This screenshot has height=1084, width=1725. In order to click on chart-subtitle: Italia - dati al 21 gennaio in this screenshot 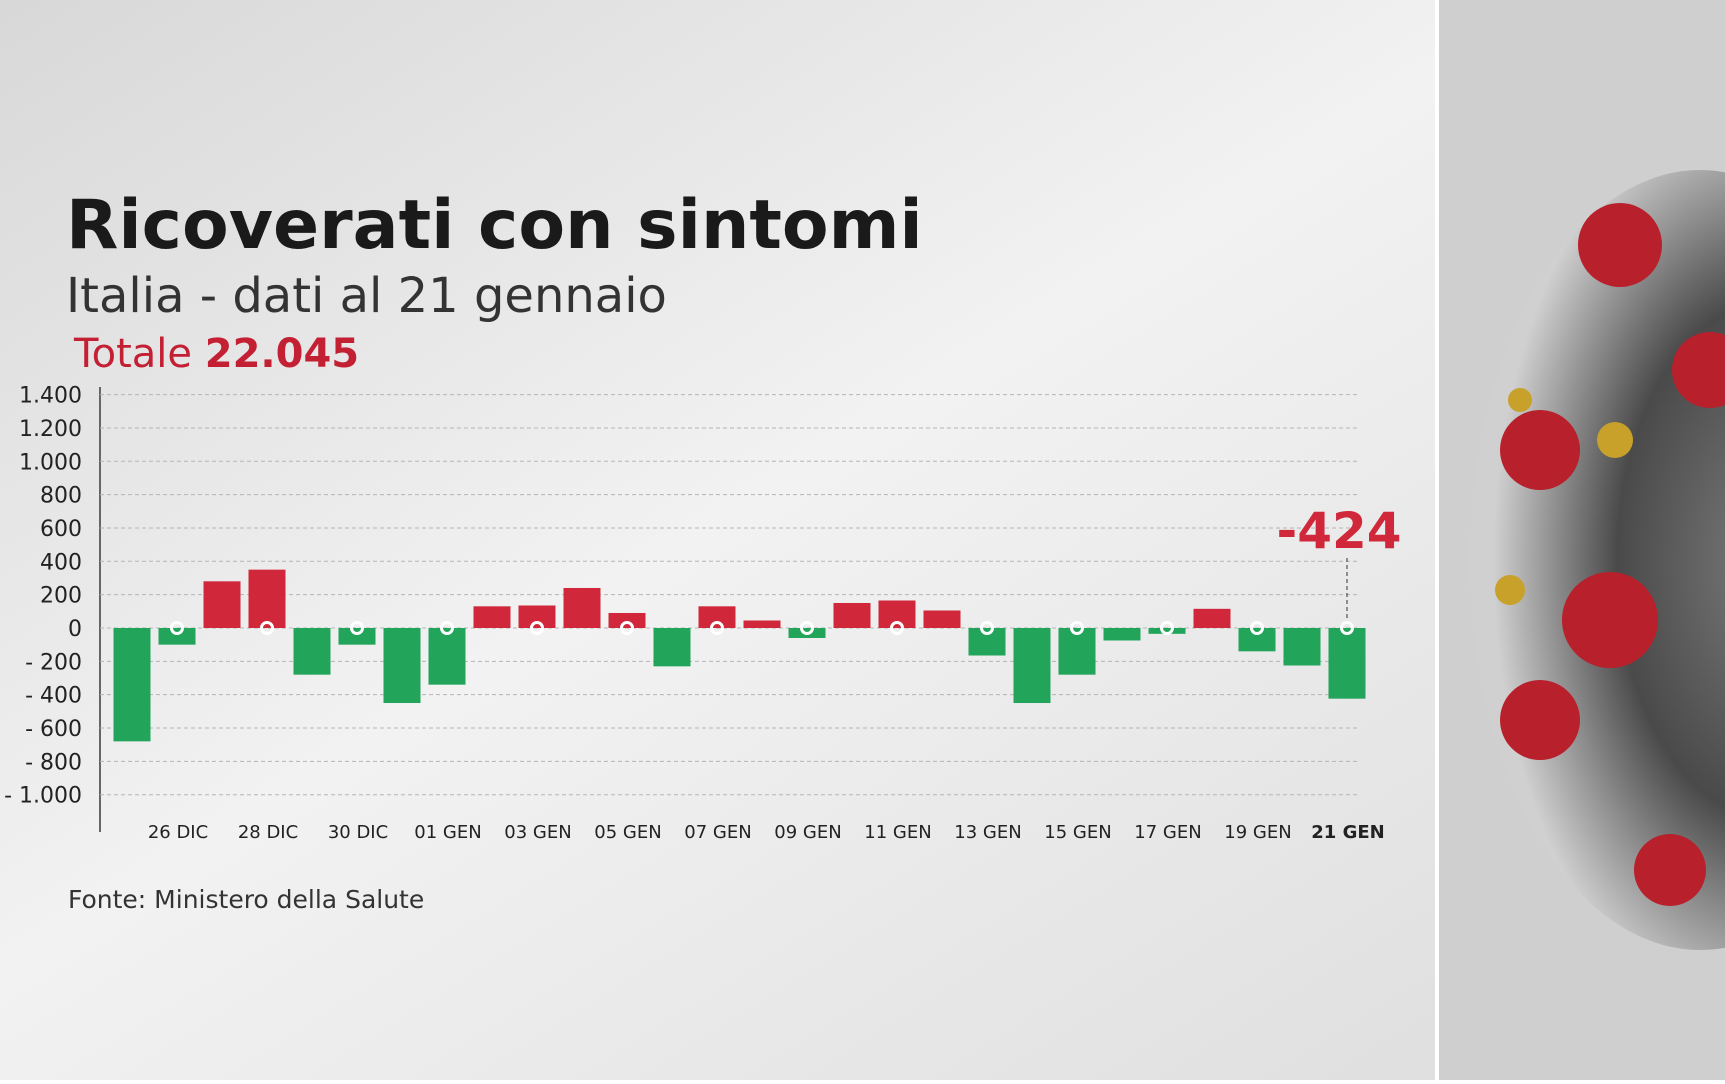, I will do `click(366, 296)`.